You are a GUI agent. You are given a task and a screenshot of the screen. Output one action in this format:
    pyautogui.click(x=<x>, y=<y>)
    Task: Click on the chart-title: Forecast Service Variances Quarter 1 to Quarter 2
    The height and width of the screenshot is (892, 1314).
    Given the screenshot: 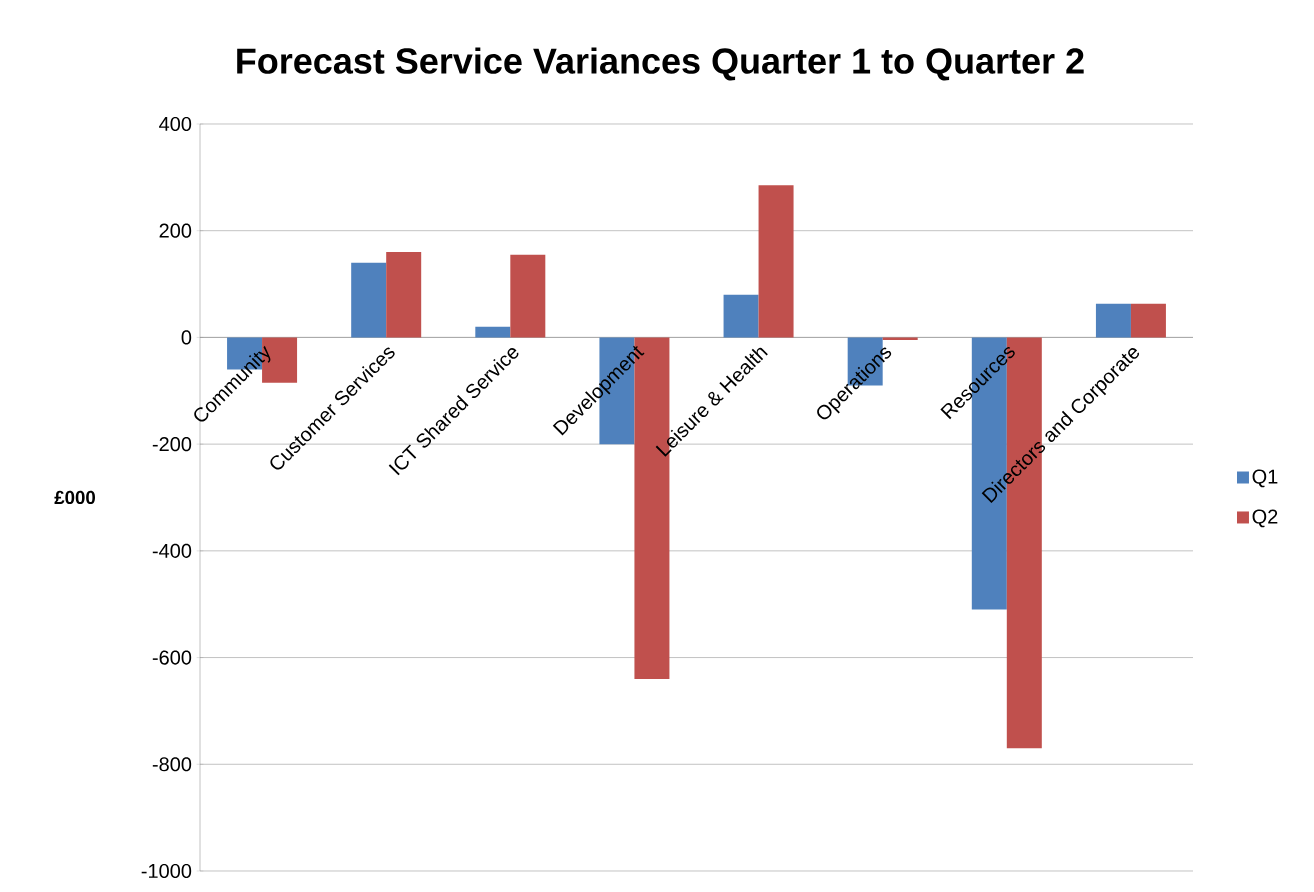 What is the action you would take?
    pyautogui.click(x=660, y=64)
    